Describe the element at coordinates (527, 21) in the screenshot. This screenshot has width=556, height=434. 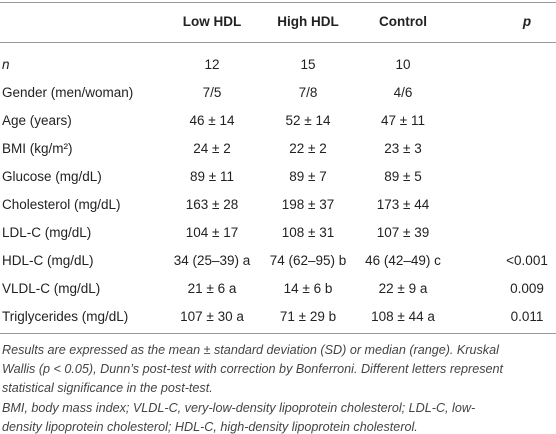
I see `column-header: p` at that location.